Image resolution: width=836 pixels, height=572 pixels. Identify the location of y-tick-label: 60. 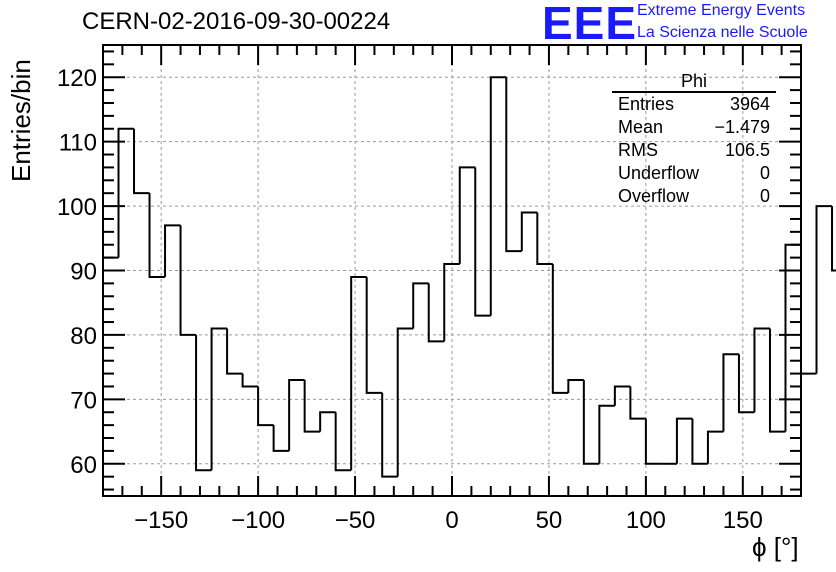
(83, 465).